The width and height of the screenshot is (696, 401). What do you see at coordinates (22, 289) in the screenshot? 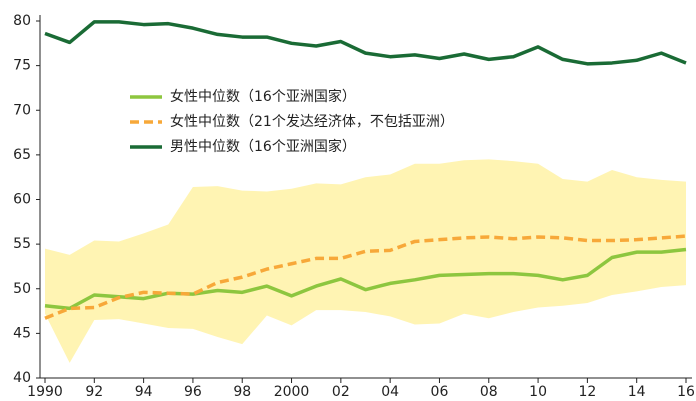
I see `y-tick-label: 50` at bounding box center [22, 289].